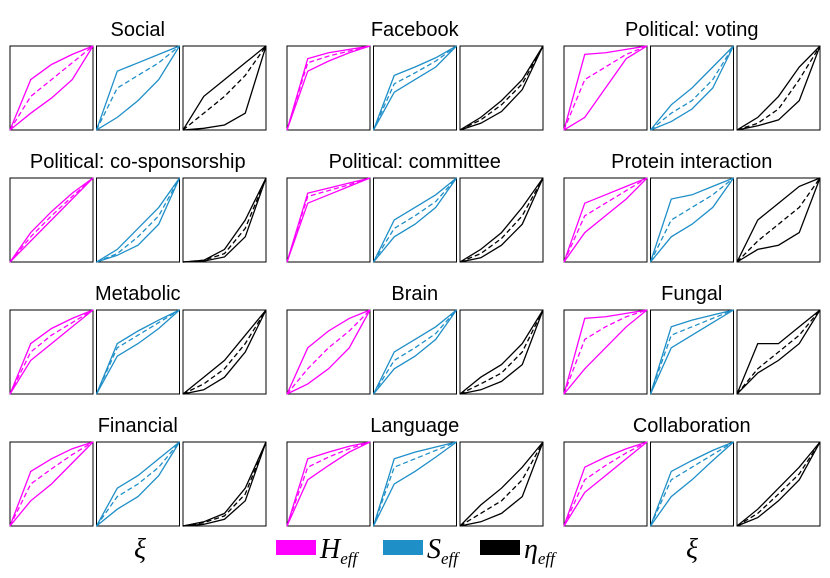  I want to click on legend-name: S, so click(434, 549).